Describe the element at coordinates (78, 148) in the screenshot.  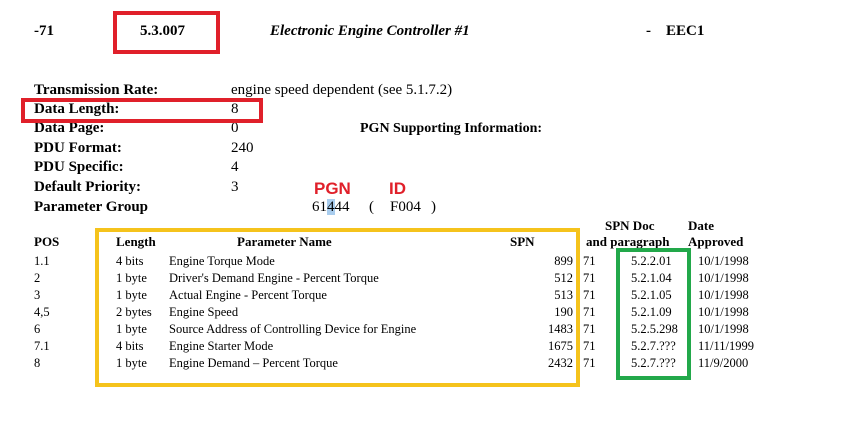
I see `param-label: PDU Format:` at that location.